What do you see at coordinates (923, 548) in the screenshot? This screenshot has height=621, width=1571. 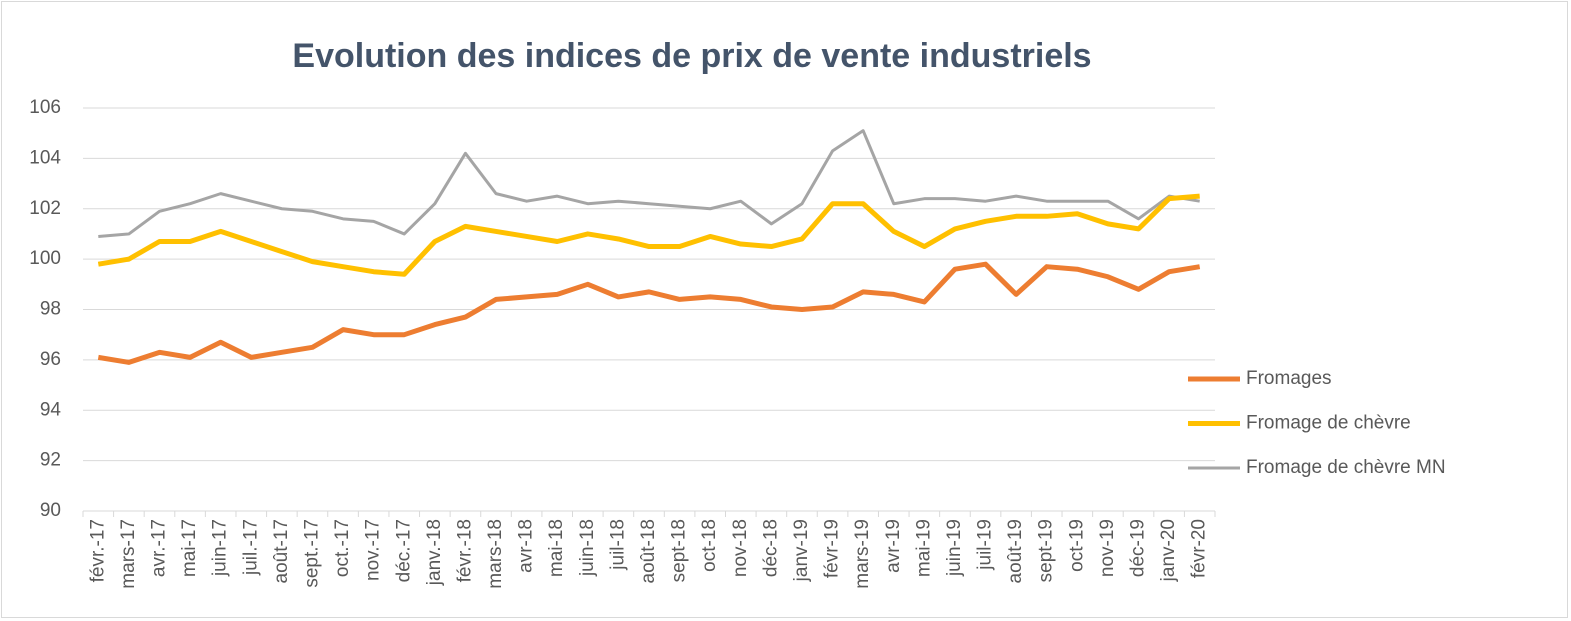 I see `x-tick-label: mai-19` at bounding box center [923, 548].